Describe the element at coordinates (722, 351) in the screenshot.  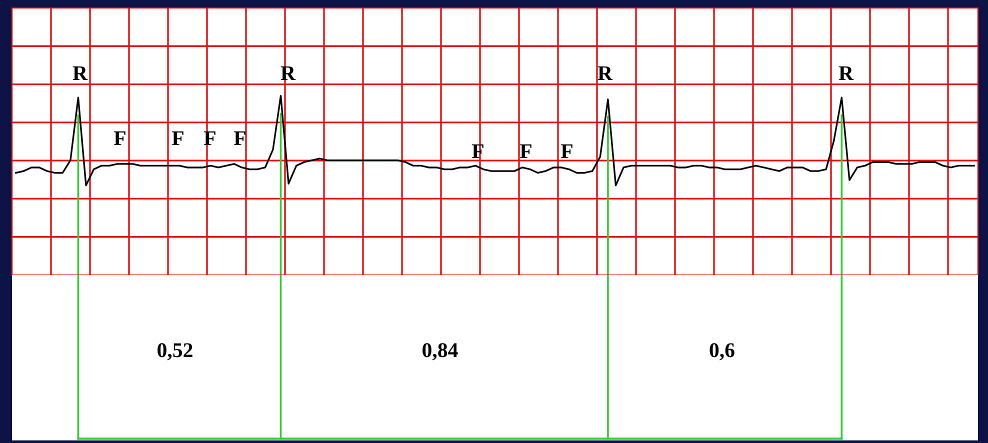
I see `text: 0,6` at that location.